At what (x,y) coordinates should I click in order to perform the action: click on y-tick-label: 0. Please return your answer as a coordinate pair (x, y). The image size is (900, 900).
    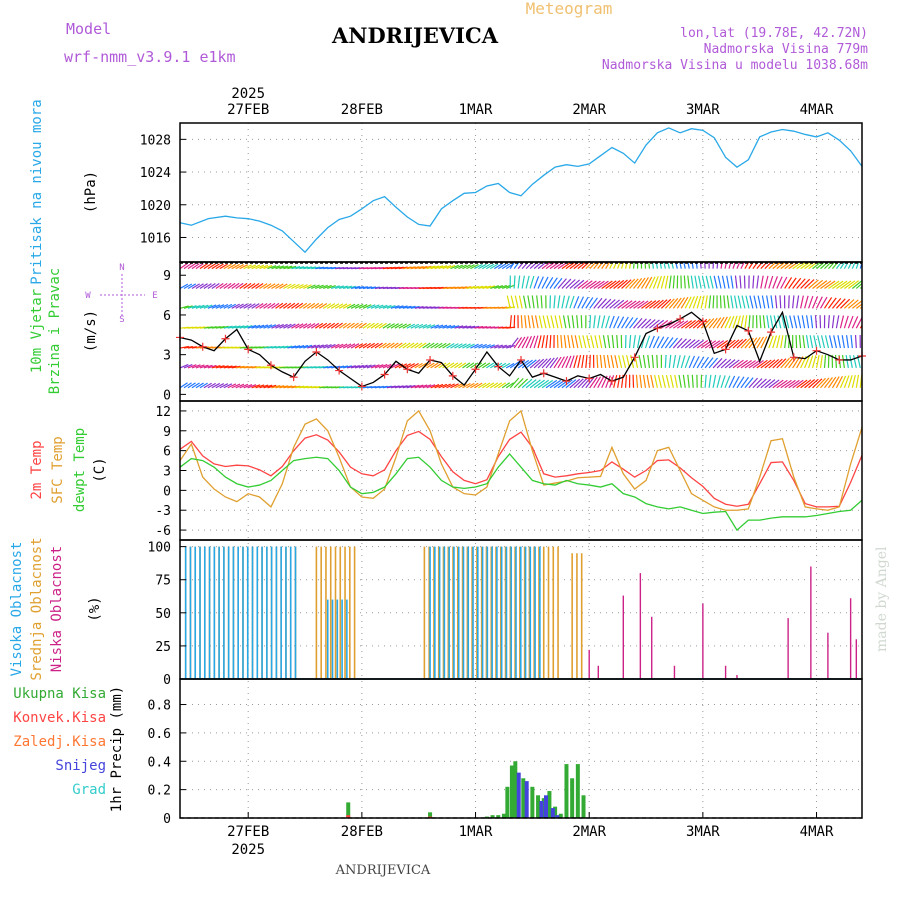
    Looking at the image, I should click on (167, 819).